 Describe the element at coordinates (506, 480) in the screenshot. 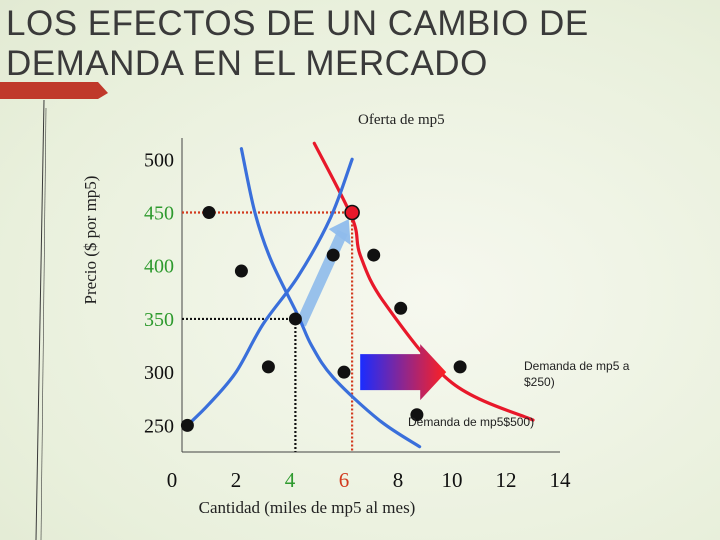

I see `x-tick-12: 12` at that location.